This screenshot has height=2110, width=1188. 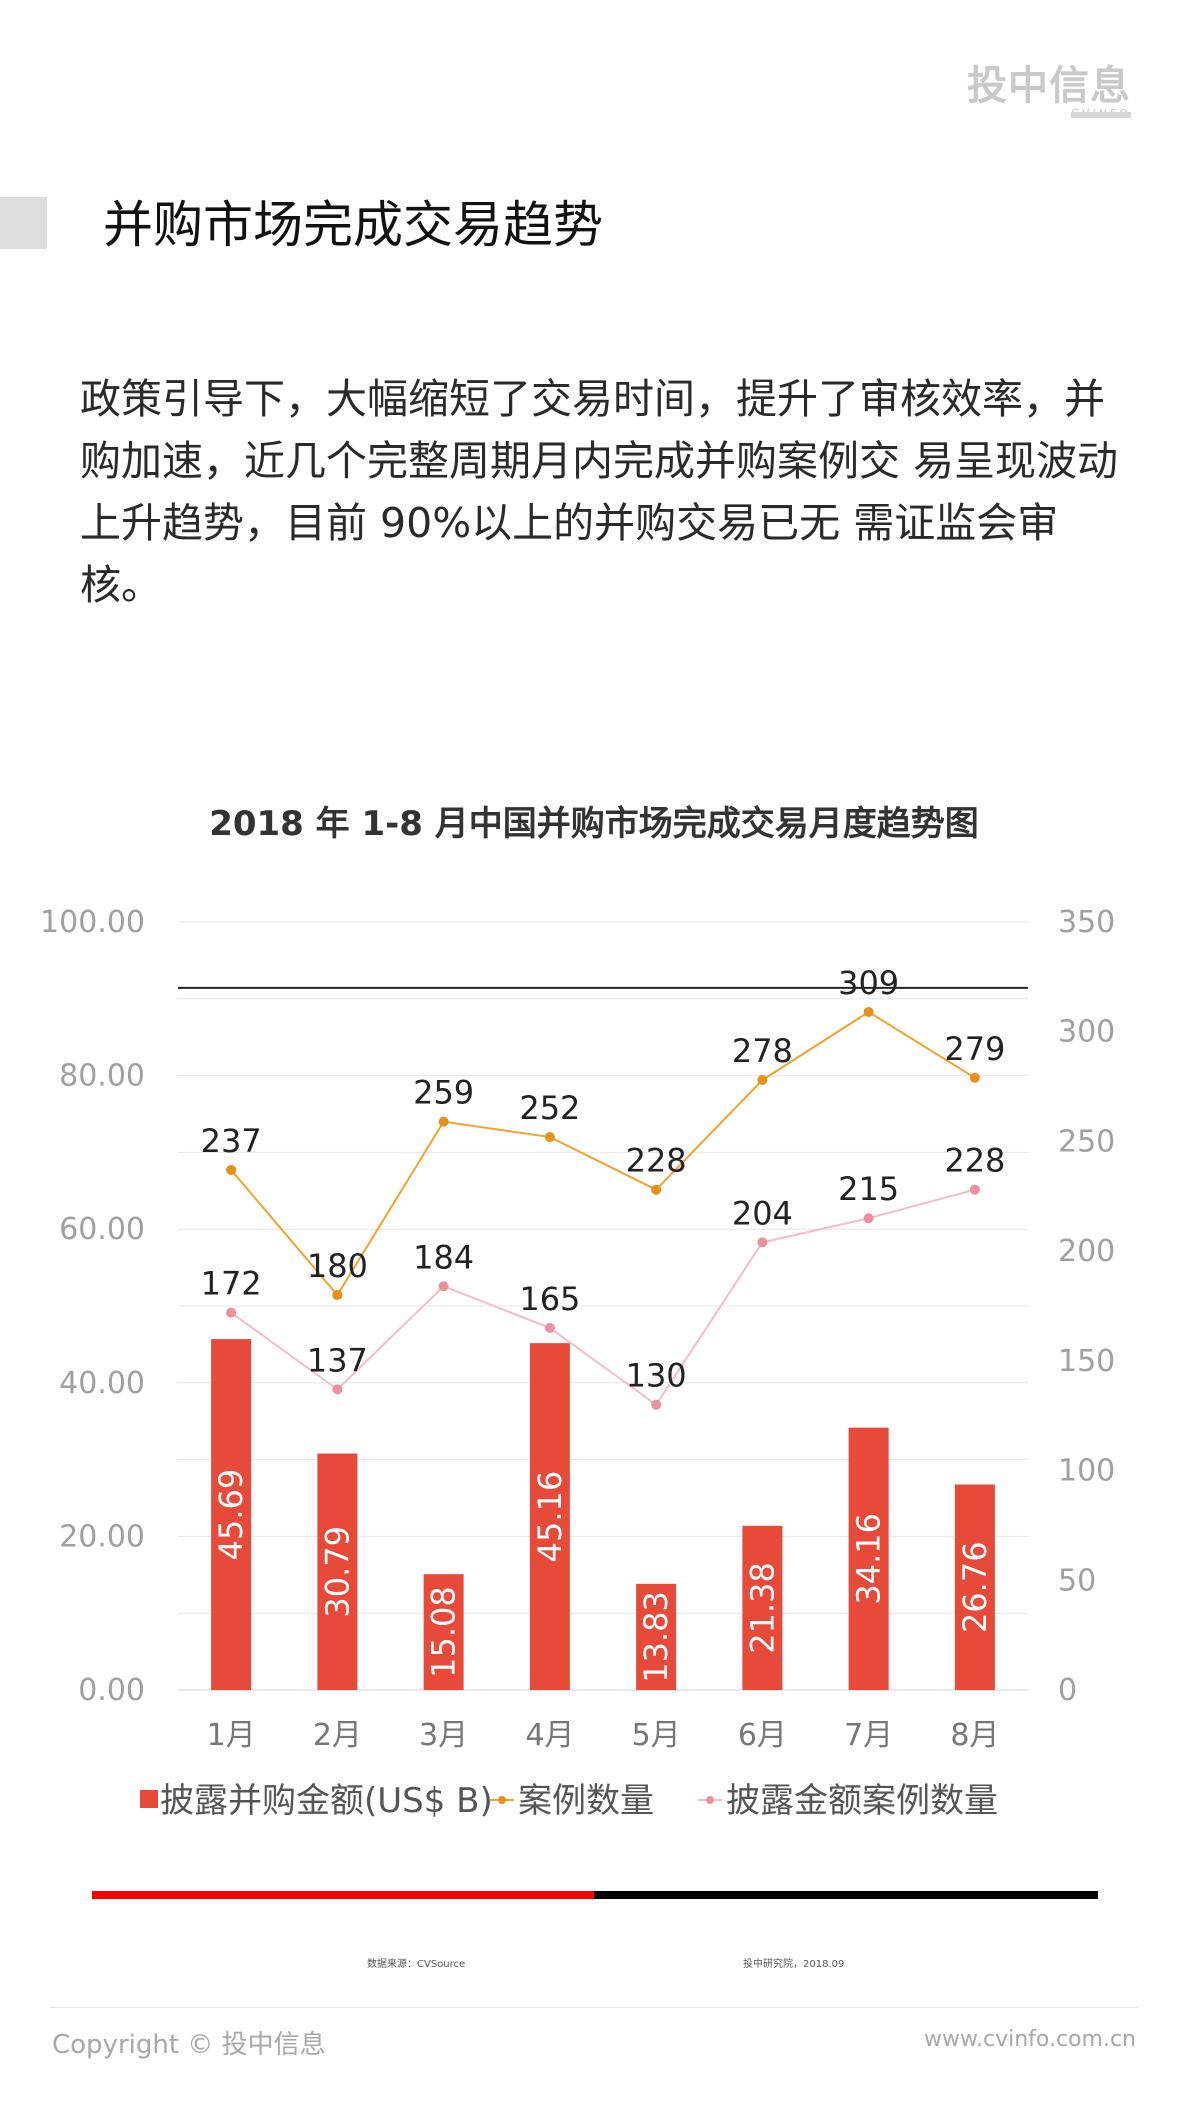 I want to click on title-accent-block, so click(x=23, y=223).